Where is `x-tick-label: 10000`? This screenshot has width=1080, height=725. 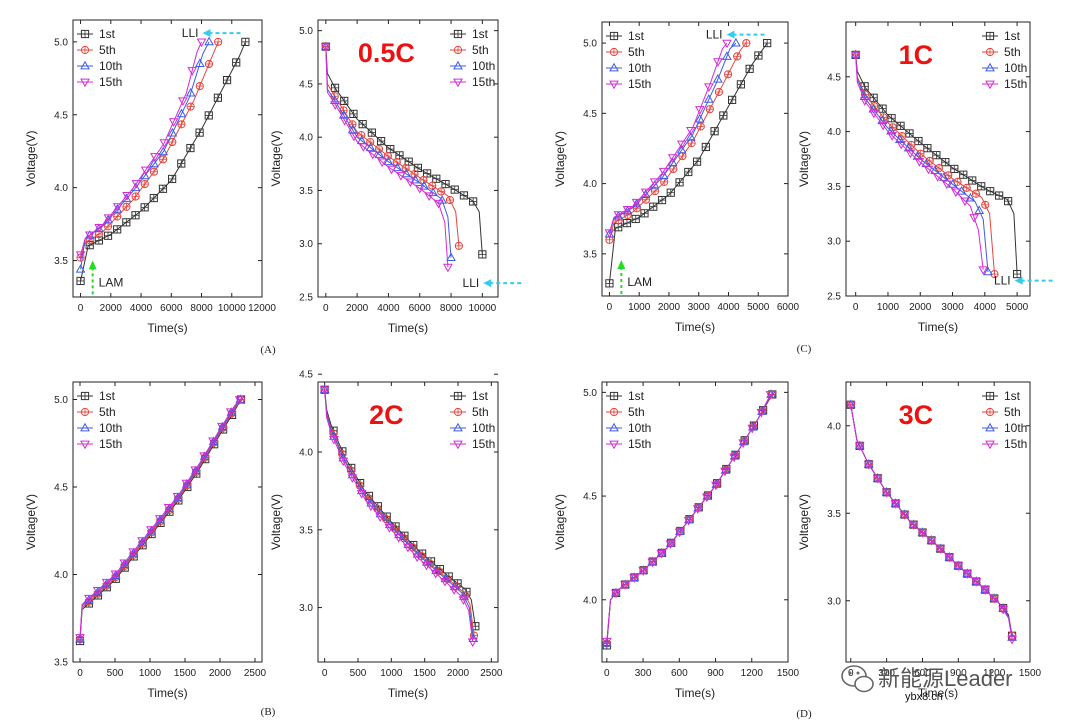
x-tick-label: 10000 is located at coordinates (232, 308).